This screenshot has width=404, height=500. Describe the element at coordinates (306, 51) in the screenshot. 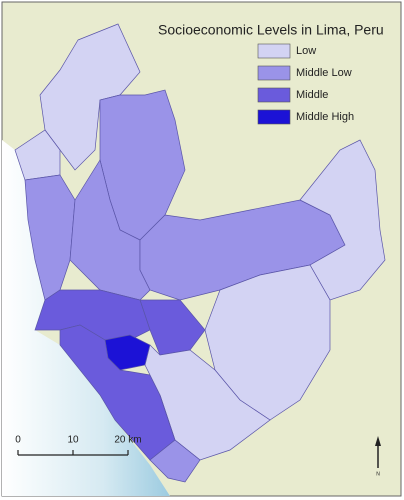

I see `legend-label: Low` at that location.